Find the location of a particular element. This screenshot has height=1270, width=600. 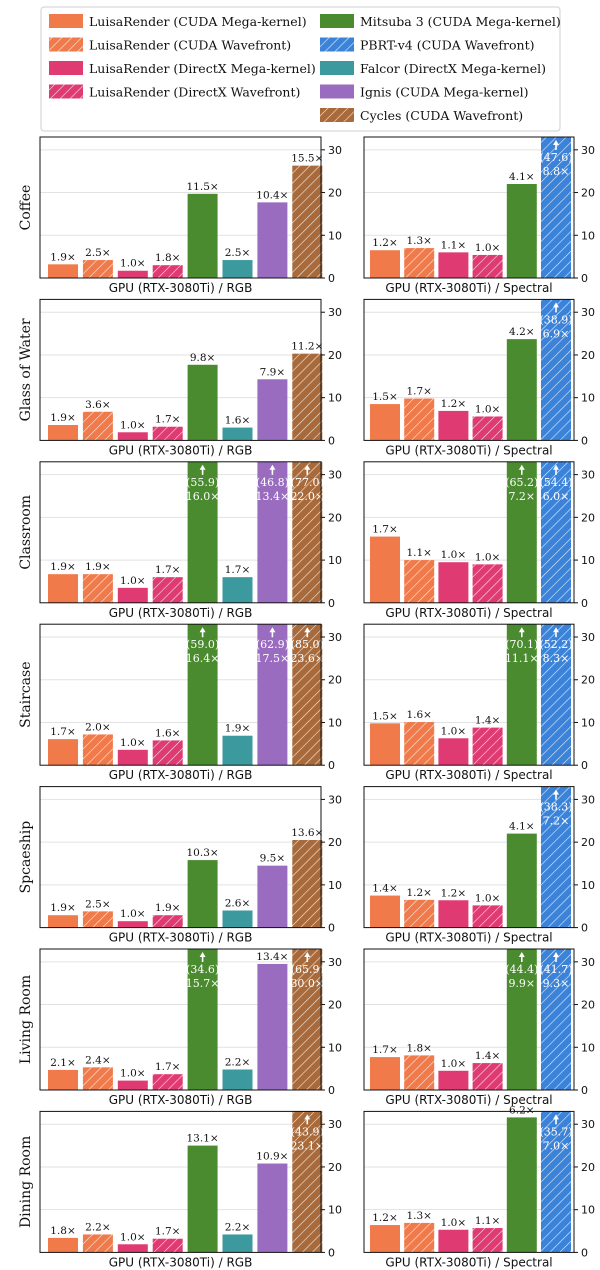

scene-label: Staircase is located at coordinates (26, 695).